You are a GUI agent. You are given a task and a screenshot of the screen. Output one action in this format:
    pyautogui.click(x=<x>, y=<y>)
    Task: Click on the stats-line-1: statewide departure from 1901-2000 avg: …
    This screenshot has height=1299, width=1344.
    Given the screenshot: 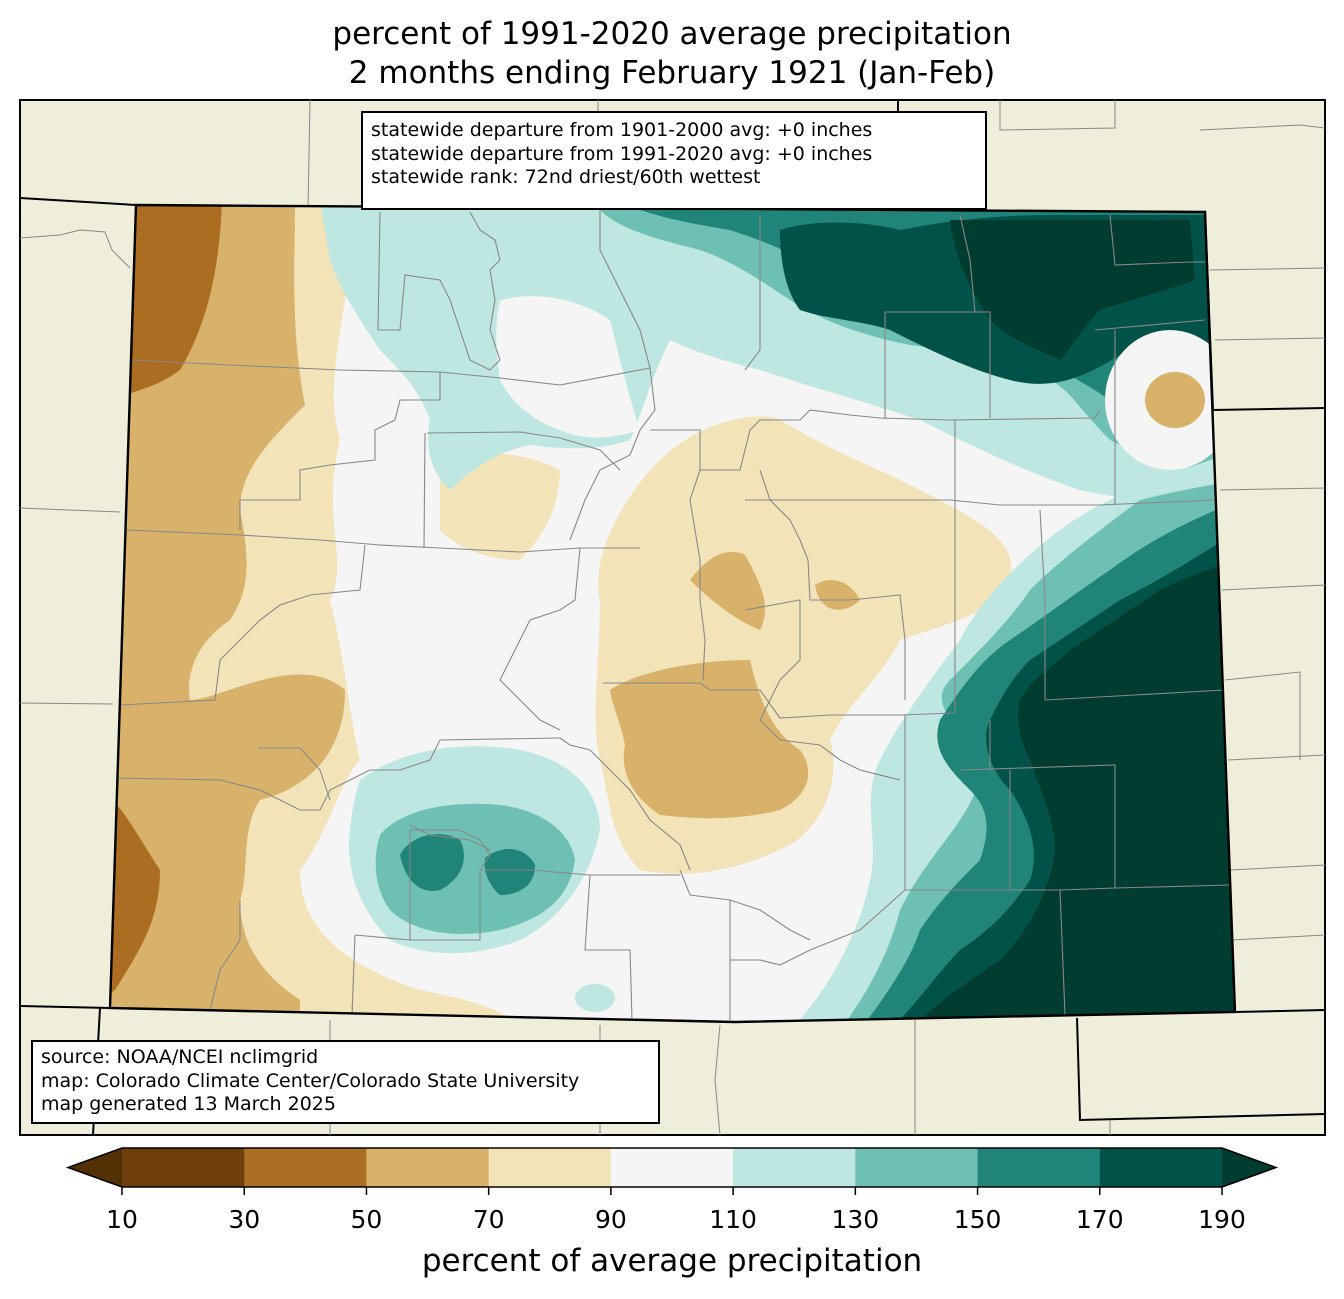 What is the action you would take?
    pyautogui.click(x=622, y=130)
    